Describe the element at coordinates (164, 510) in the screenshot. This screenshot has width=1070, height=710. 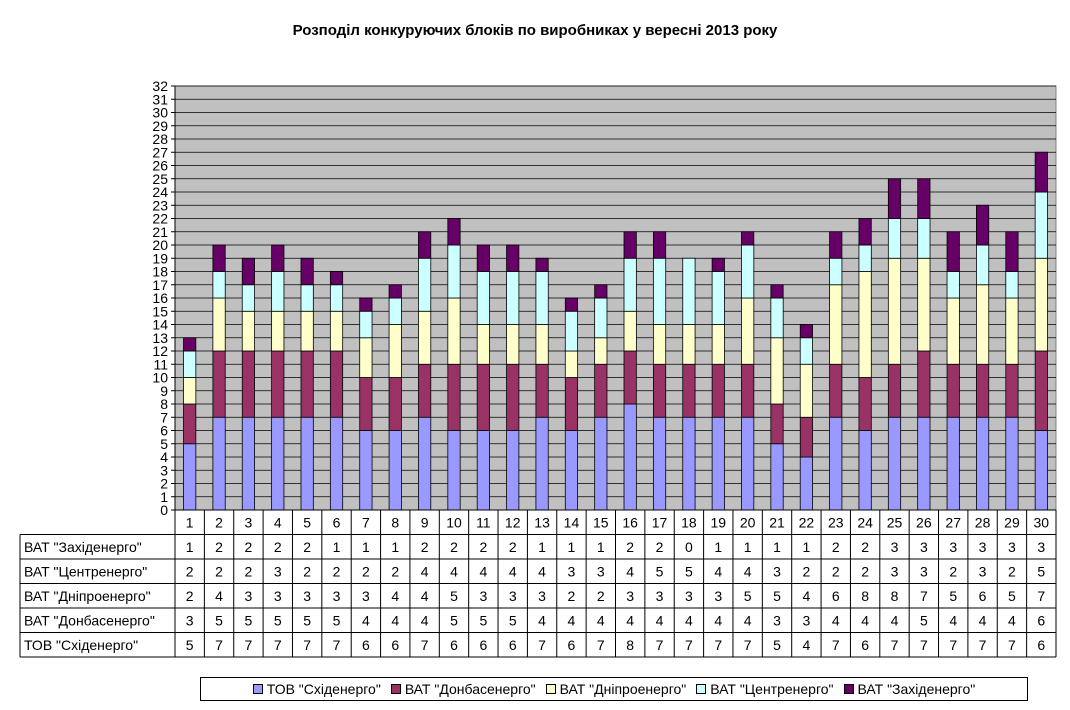
I see `y-tick-label: 0` at that location.